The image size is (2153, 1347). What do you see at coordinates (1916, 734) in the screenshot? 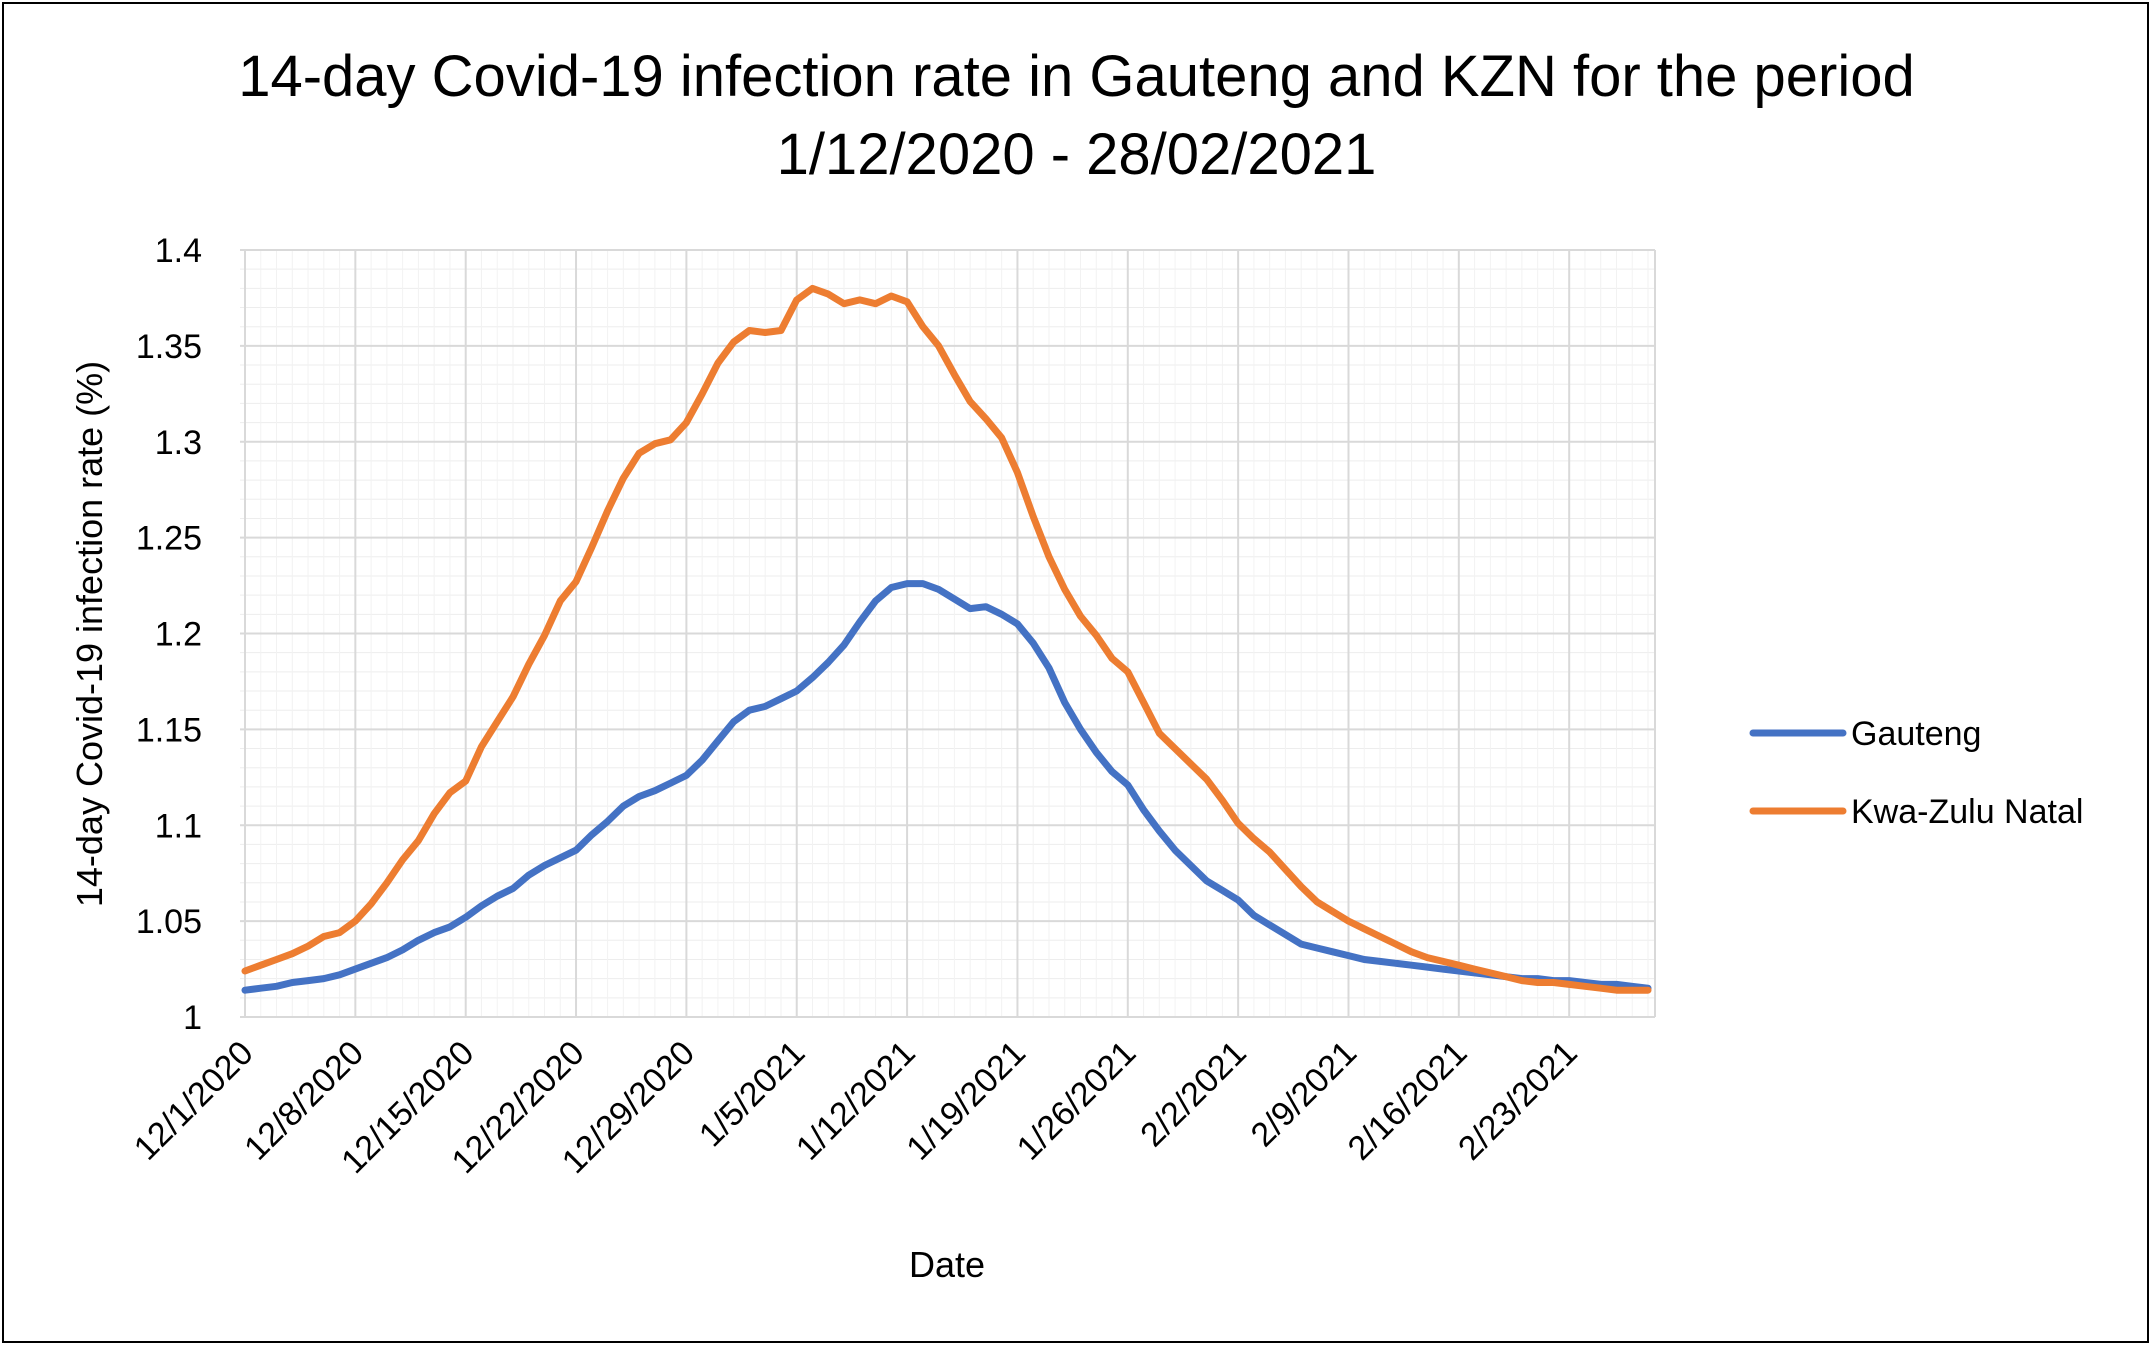
I see `legend-label: Gauteng` at bounding box center [1916, 734].